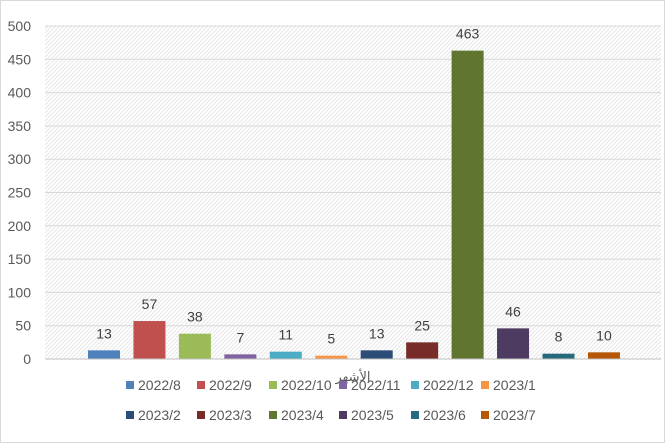  I want to click on legend-label: 2022/8, so click(159, 385).